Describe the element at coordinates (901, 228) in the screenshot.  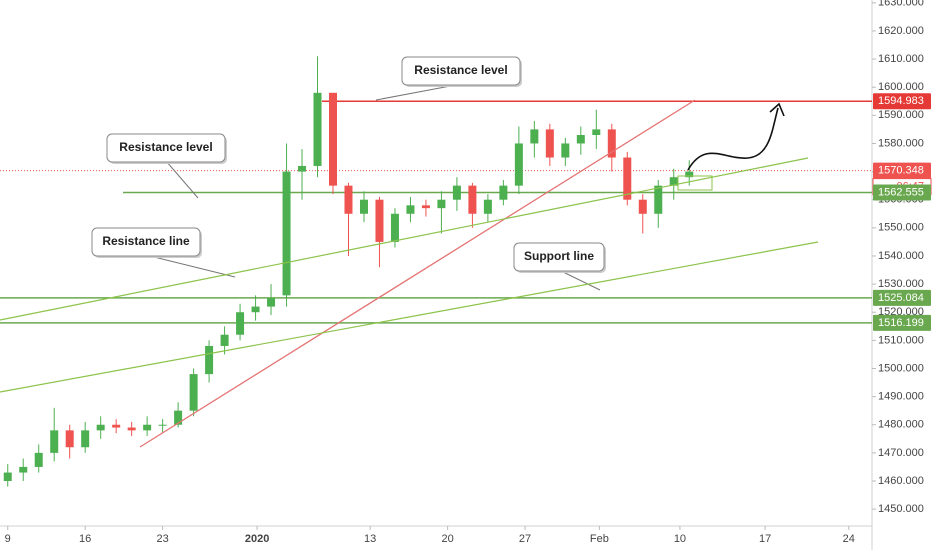
I see `y-tick-label: 1550.000` at that location.